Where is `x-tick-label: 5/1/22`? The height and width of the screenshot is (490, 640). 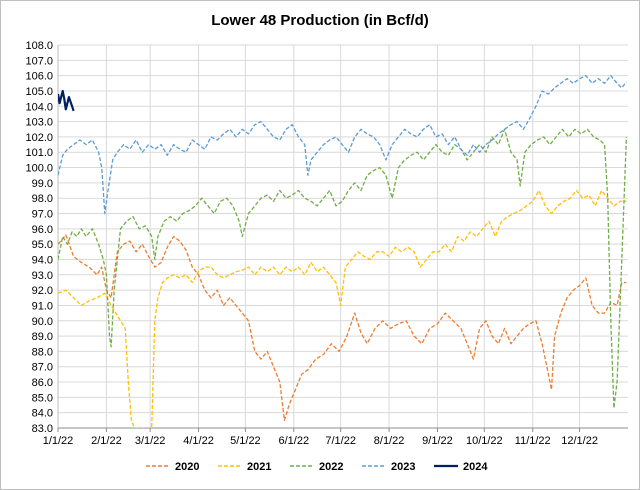
x-tick-label: 5/1/22 is located at coordinates (245, 441).